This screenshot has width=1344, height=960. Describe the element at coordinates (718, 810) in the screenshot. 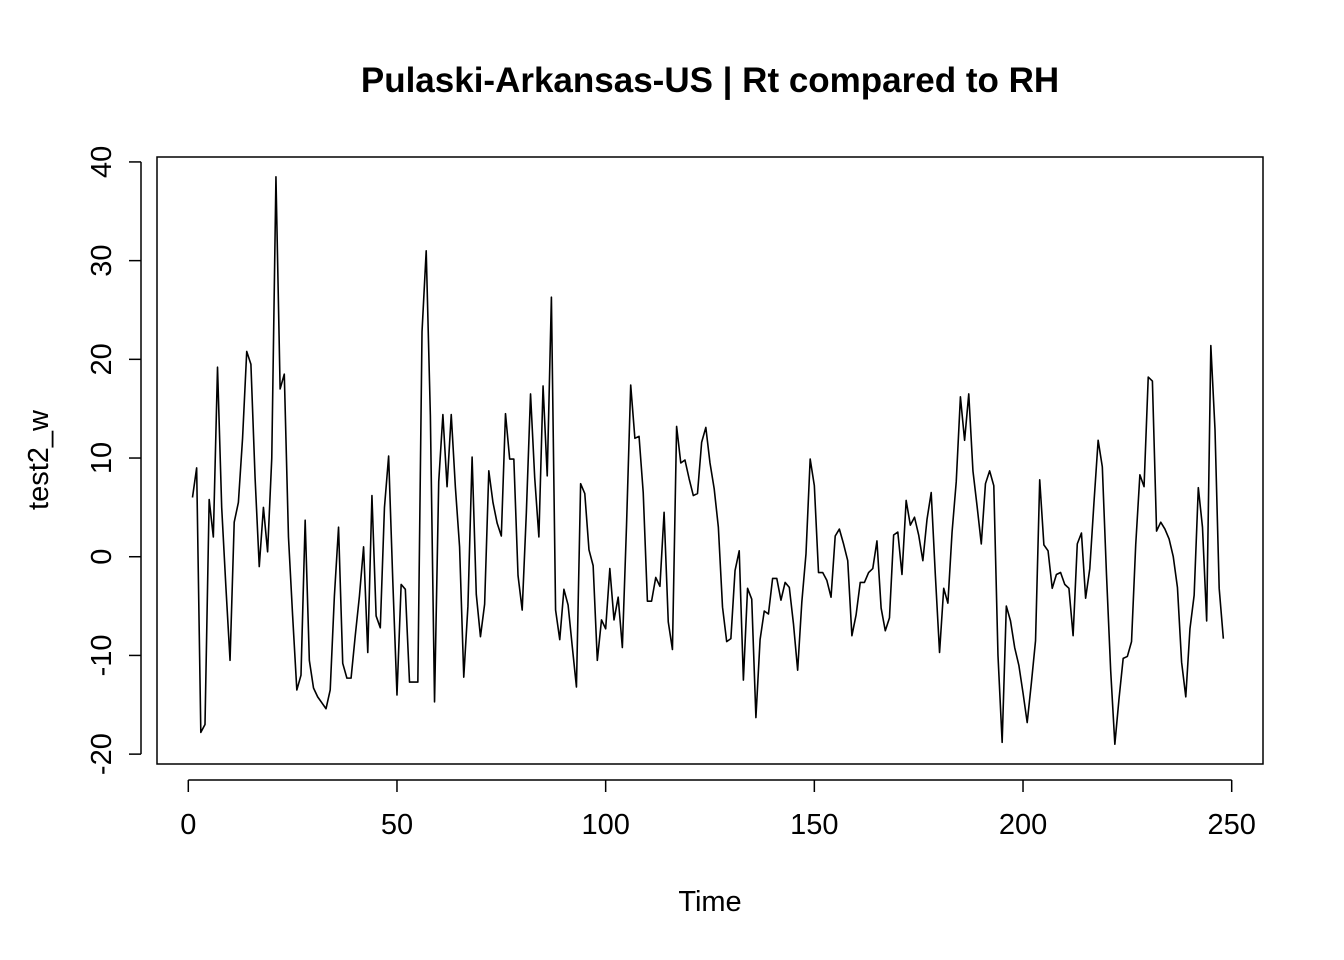

I see `x-axis: 0 50 100 150 200 250` at that location.